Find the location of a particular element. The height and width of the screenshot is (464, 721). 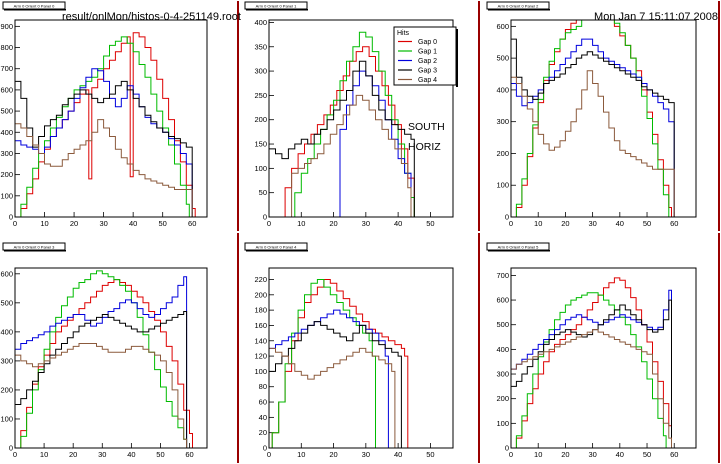

y-tick-label: 40 is located at coordinates (263, 417).